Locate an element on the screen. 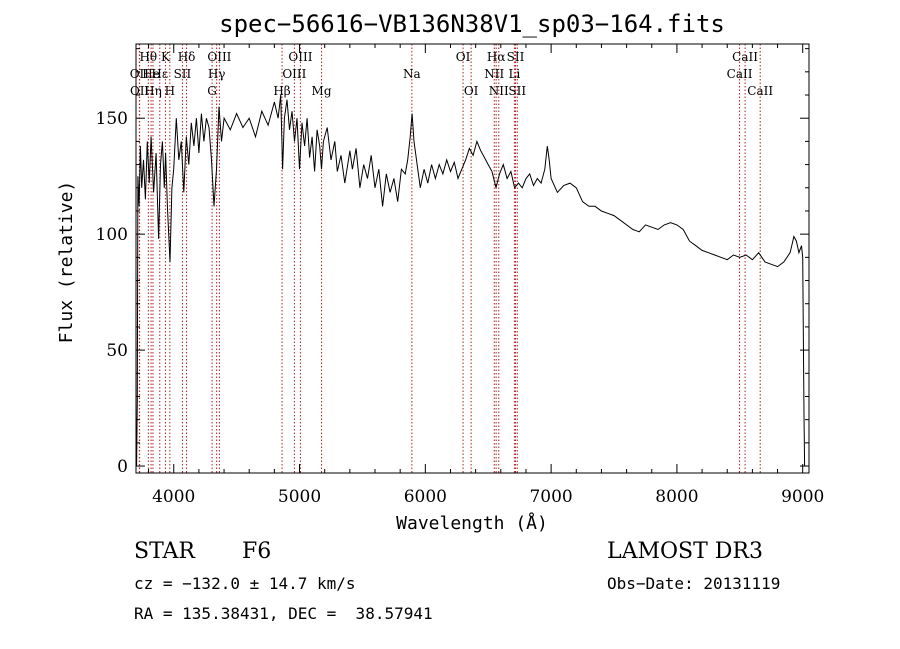 The height and width of the screenshot is (649, 900). line-label-19: OI is located at coordinates (471, 91).